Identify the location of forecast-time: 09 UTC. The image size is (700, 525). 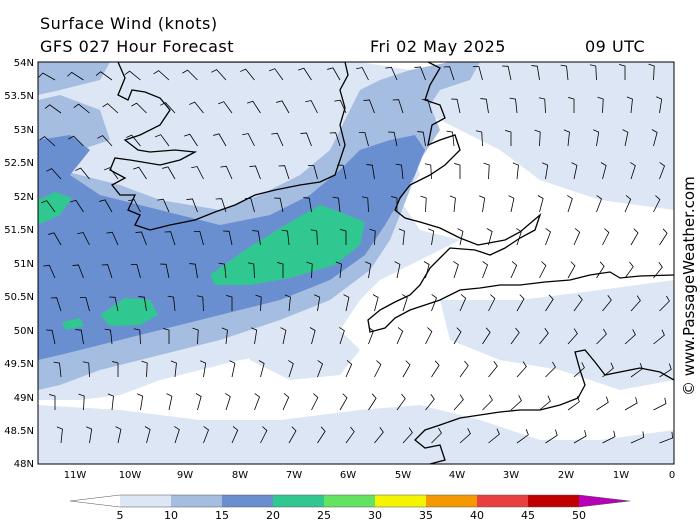
(615, 46).